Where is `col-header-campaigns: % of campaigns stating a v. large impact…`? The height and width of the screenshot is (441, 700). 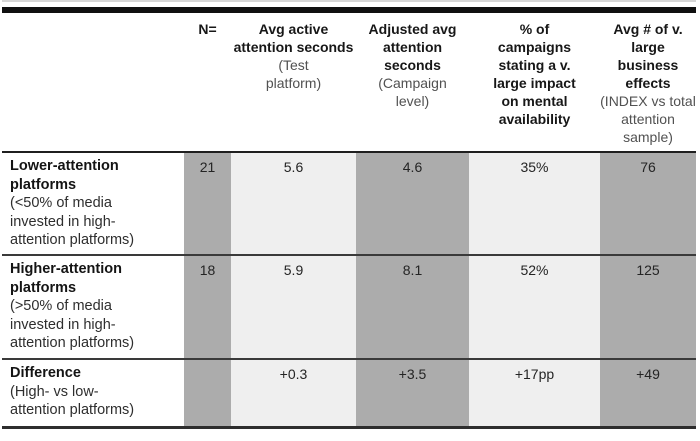 col-header-campaigns: % of campaigns stating a v. large impact… is located at coordinates (534, 83).